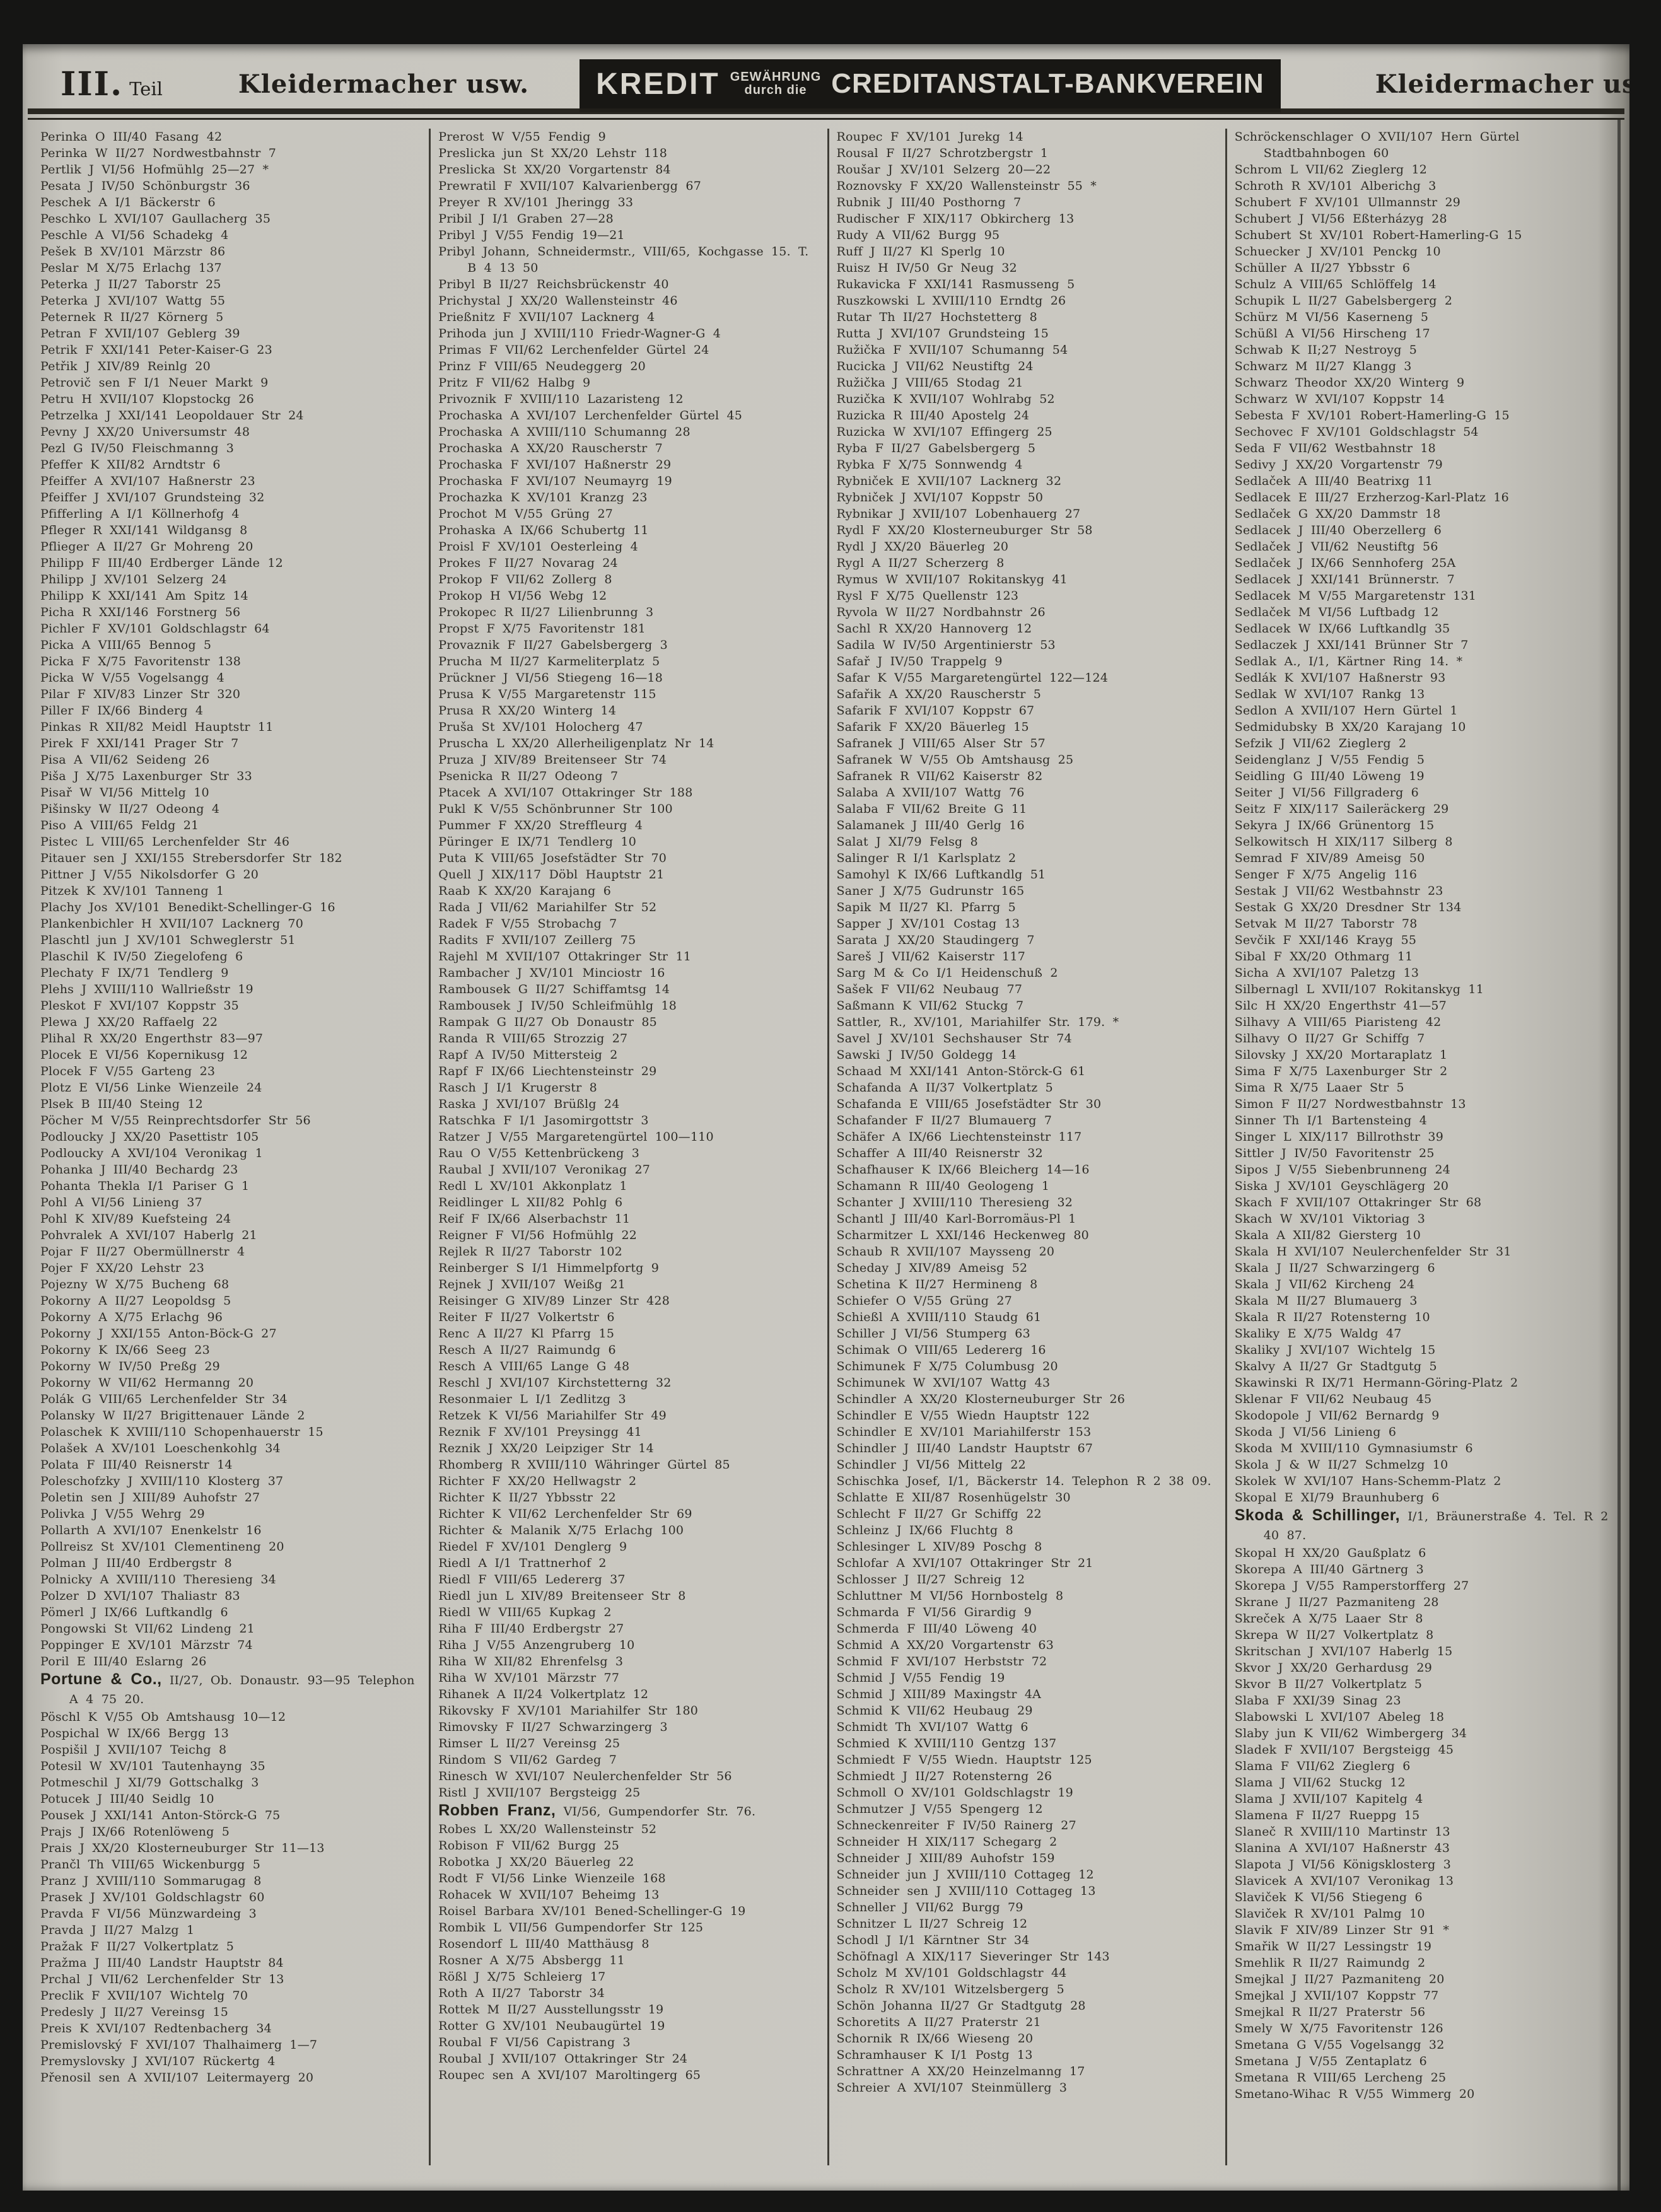 This screenshot has width=1661, height=2212. Describe the element at coordinates (146, 89) in the screenshot. I see `part-word: Teil` at that location.